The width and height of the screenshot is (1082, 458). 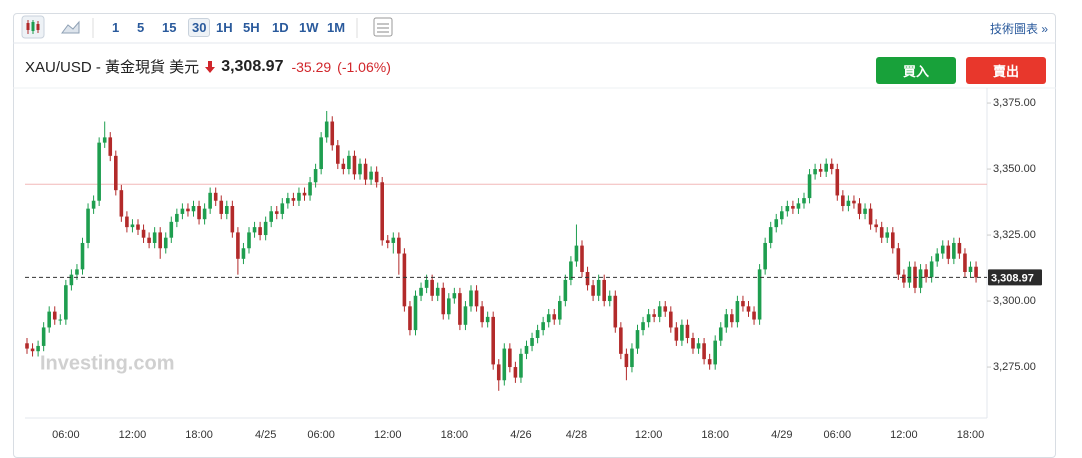 What do you see at coordinates (169, 27) in the screenshot?
I see `interval-button: 15` at bounding box center [169, 27].